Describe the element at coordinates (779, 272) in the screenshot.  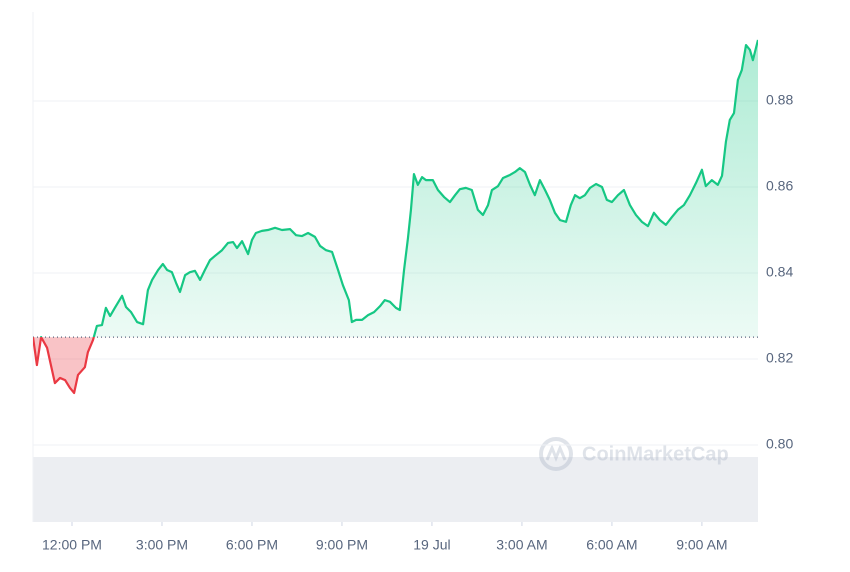
I see `y-tick-label: 0.84` at that location.